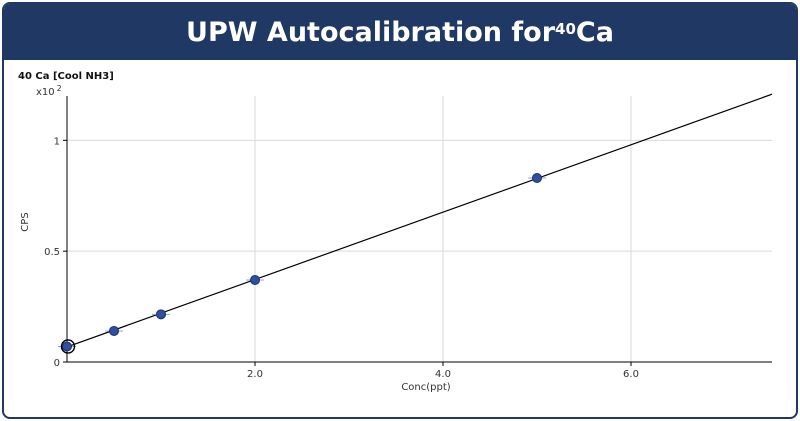 Image resolution: width=800 pixels, height=421 pixels. What do you see at coordinates (25, 221) in the screenshot?
I see `y-axis-label: CPS` at bounding box center [25, 221].